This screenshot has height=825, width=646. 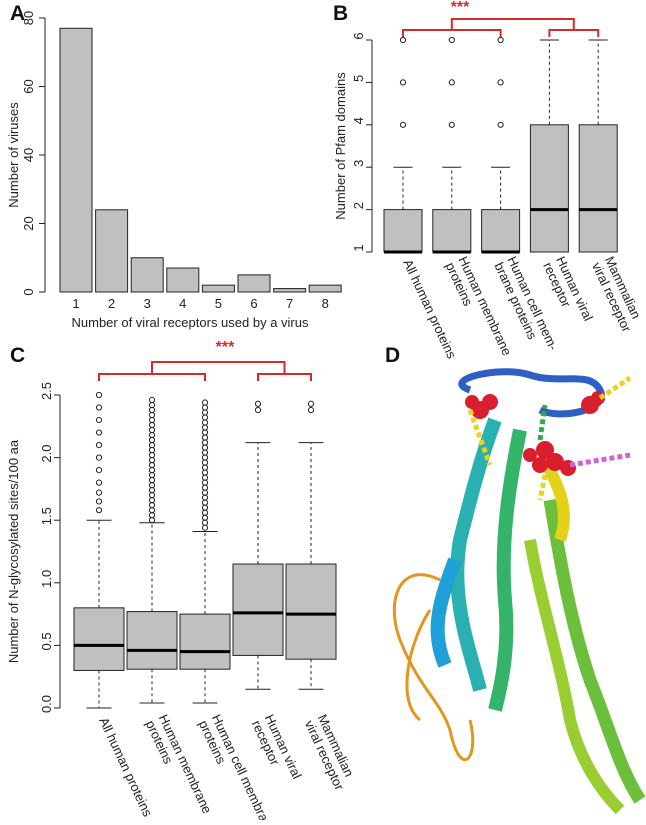 I want to click on x-tick-label: 8, so click(x=325, y=303).